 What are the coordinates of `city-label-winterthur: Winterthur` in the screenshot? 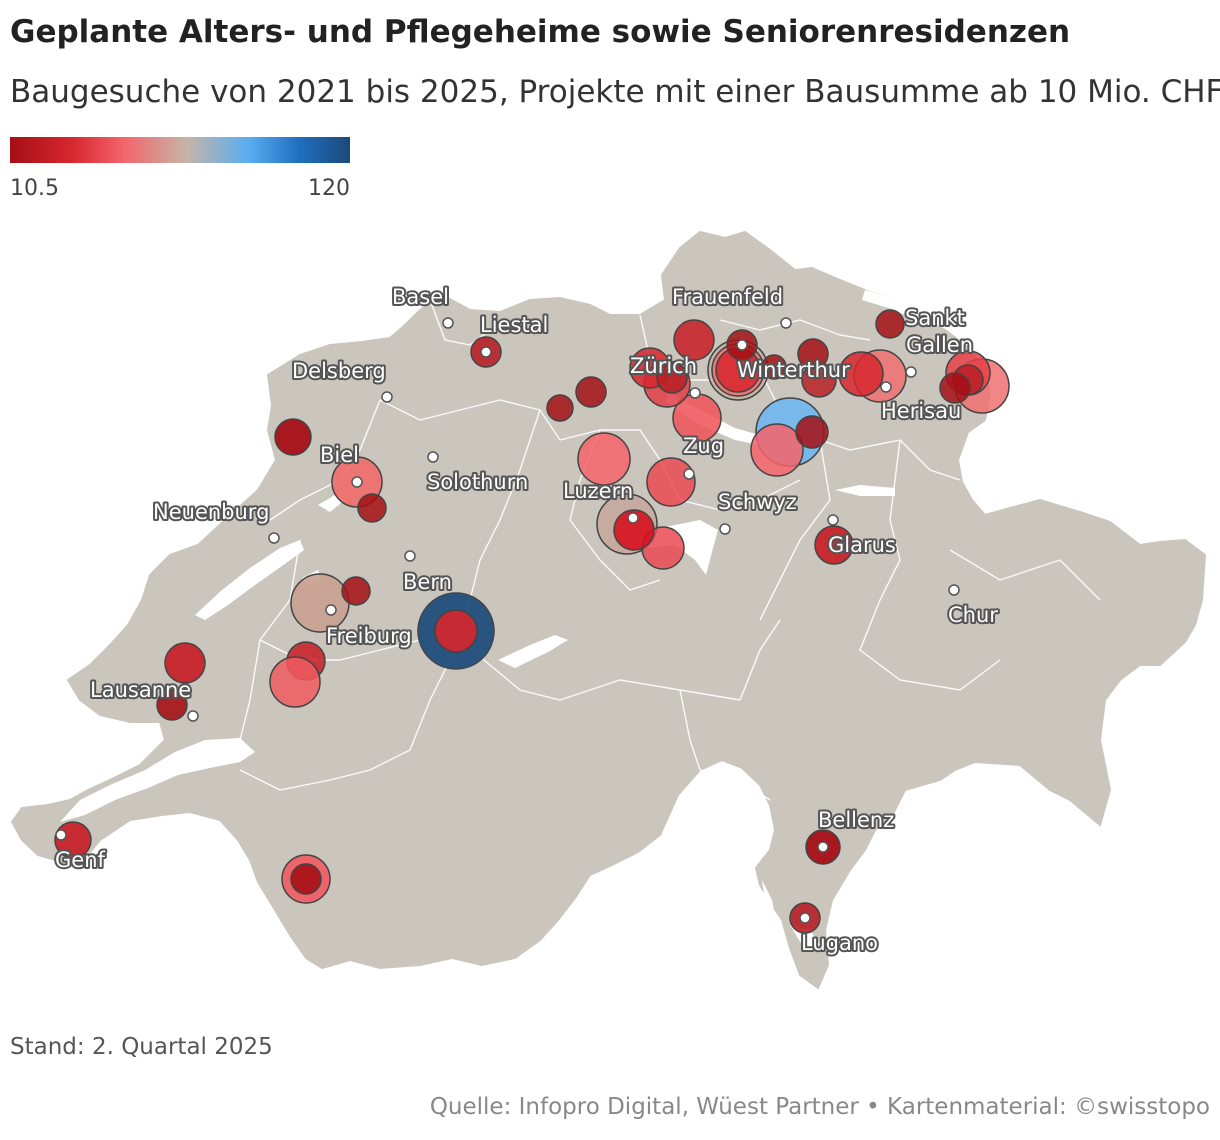 It's located at (793, 370).